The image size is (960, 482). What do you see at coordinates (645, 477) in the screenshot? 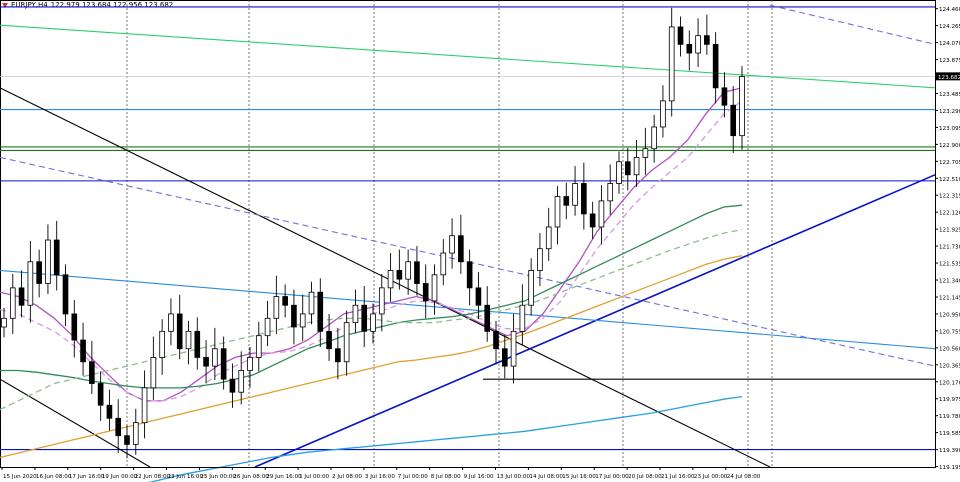
I see `time-tick-label: 20 Jul 08:00` at bounding box center [645, 477].